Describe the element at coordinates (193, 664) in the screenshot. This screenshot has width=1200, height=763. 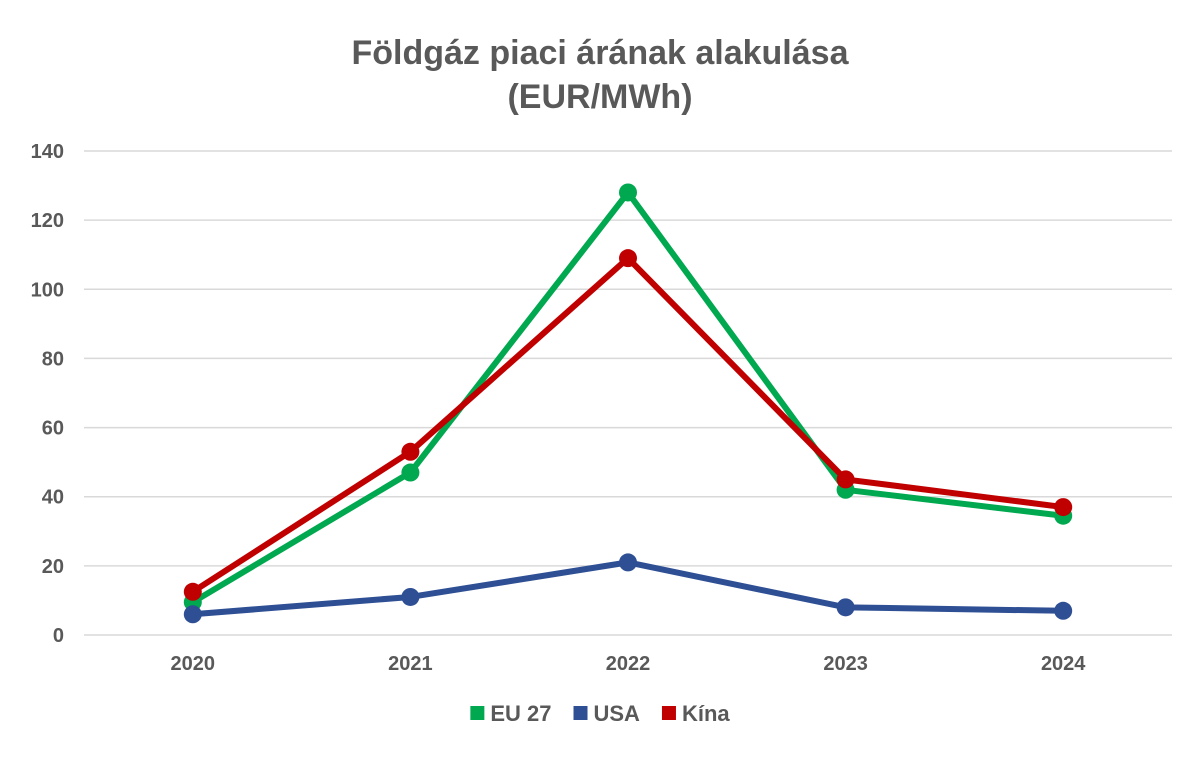
I see `x-tick-label: 2020` at that location.